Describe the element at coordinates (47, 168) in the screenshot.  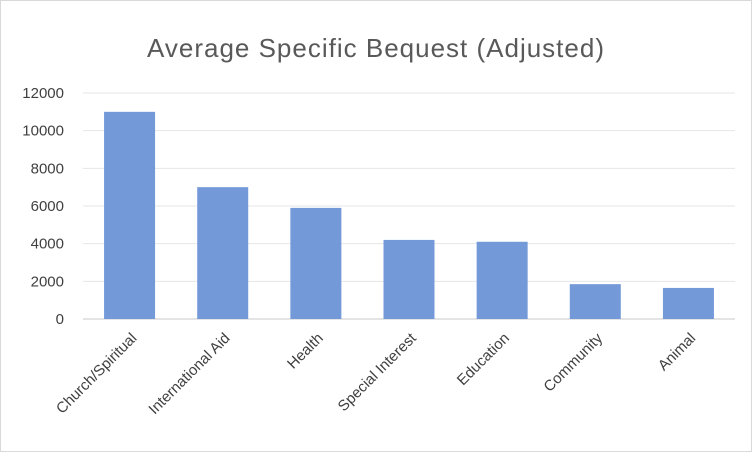
I see `y-tick-label: 8000` at that location.